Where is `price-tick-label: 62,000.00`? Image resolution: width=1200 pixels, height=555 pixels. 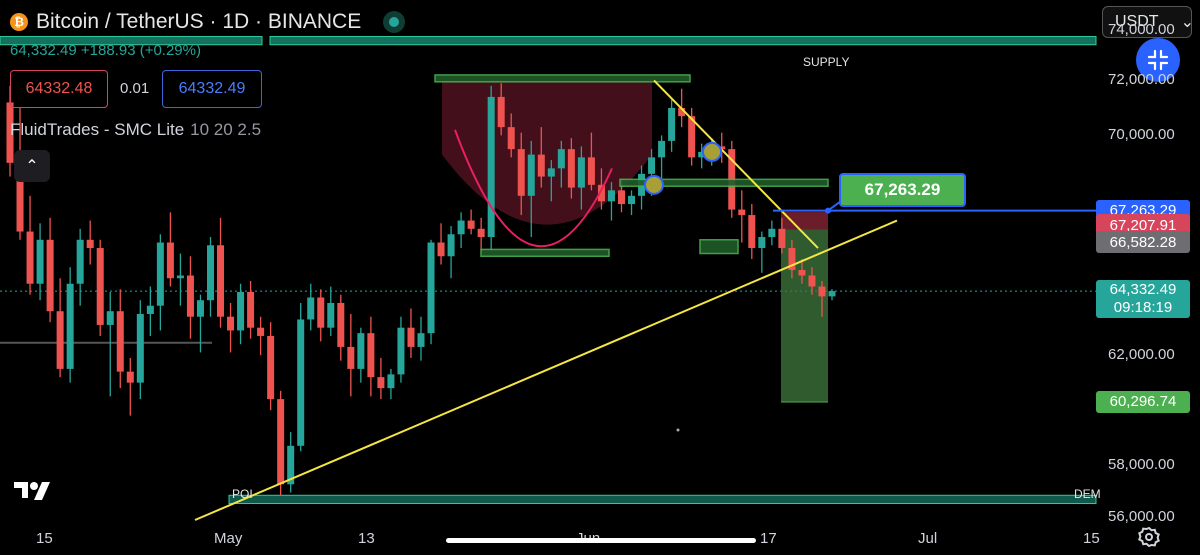 price-tick-label: 62,000.00 is located at coordinates (1141, 355).